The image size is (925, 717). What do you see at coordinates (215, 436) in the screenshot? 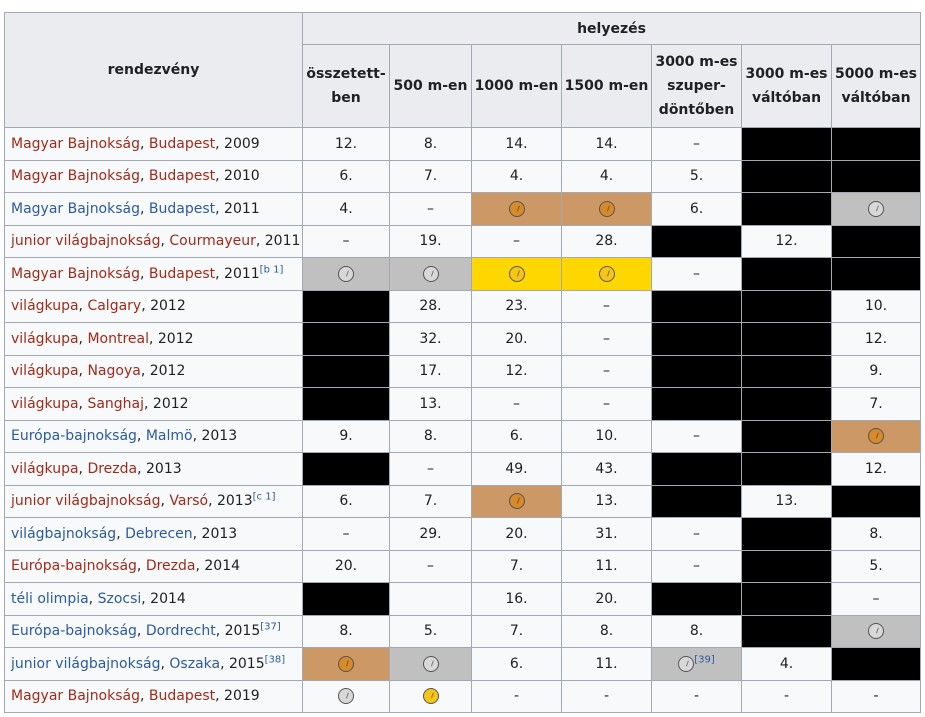
I see `event-text: , 2013` at bounding box center [215, 436].